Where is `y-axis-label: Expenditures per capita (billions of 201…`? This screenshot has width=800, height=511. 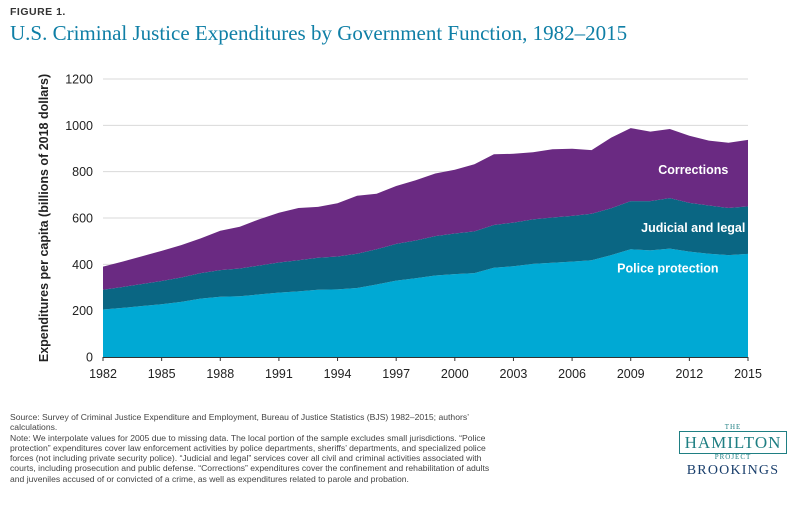 y-axis-label: Expenditures per capita (billions of 201… is located at coordinates (44, 218).